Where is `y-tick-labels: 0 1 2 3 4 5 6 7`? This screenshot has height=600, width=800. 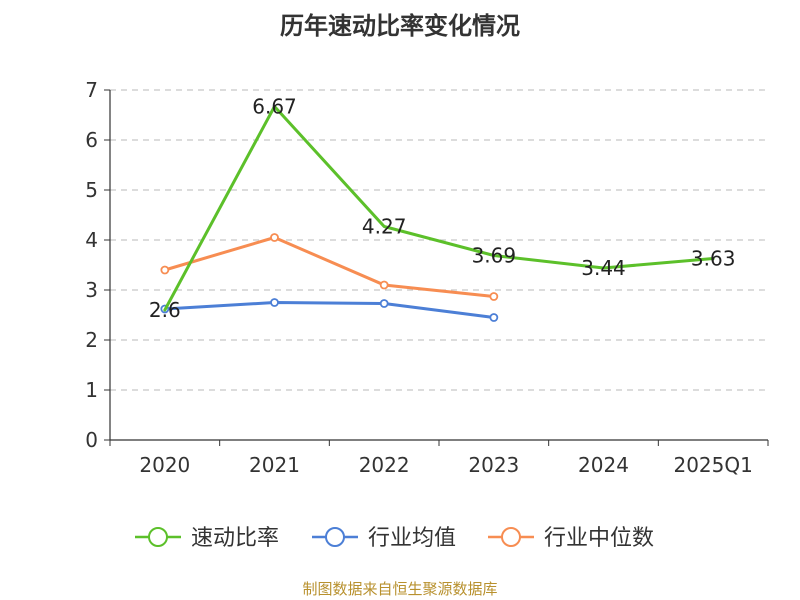
y-tick-labels: 0 1 2 3 4 5 6 7 is located at coordinates (91, 265).